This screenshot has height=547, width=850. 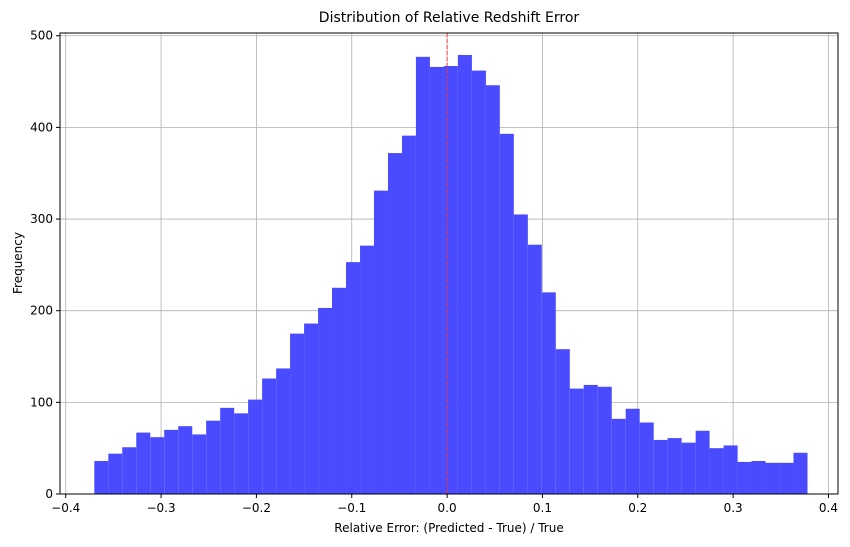 I want to click on x-tick-label: 0.4, so click(x=828, y=508).